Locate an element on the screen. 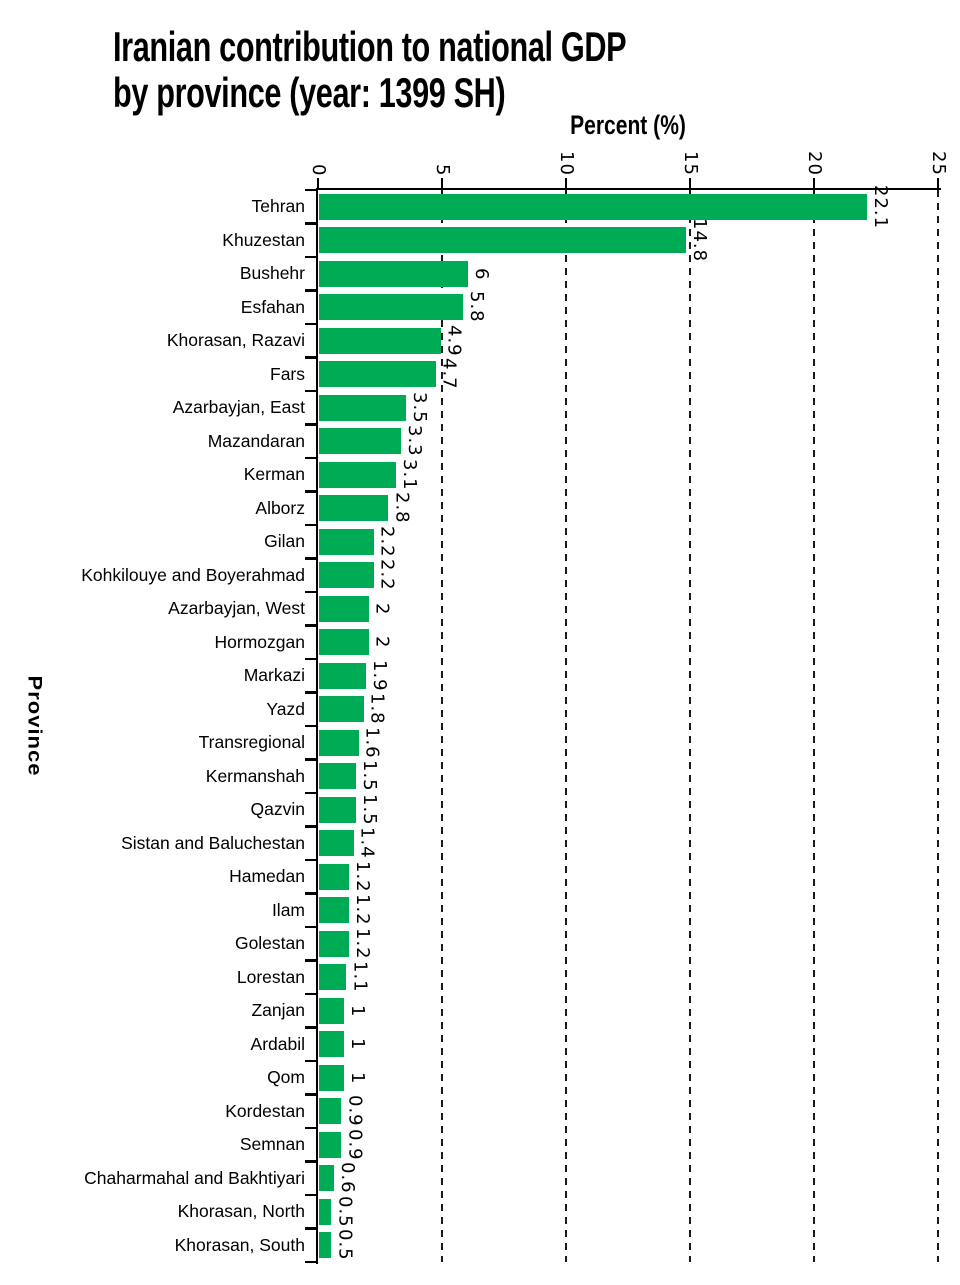 This screenshot has width=960, height=1285. value-label-wrap: 1.8 is located at coordinates (380, 709).